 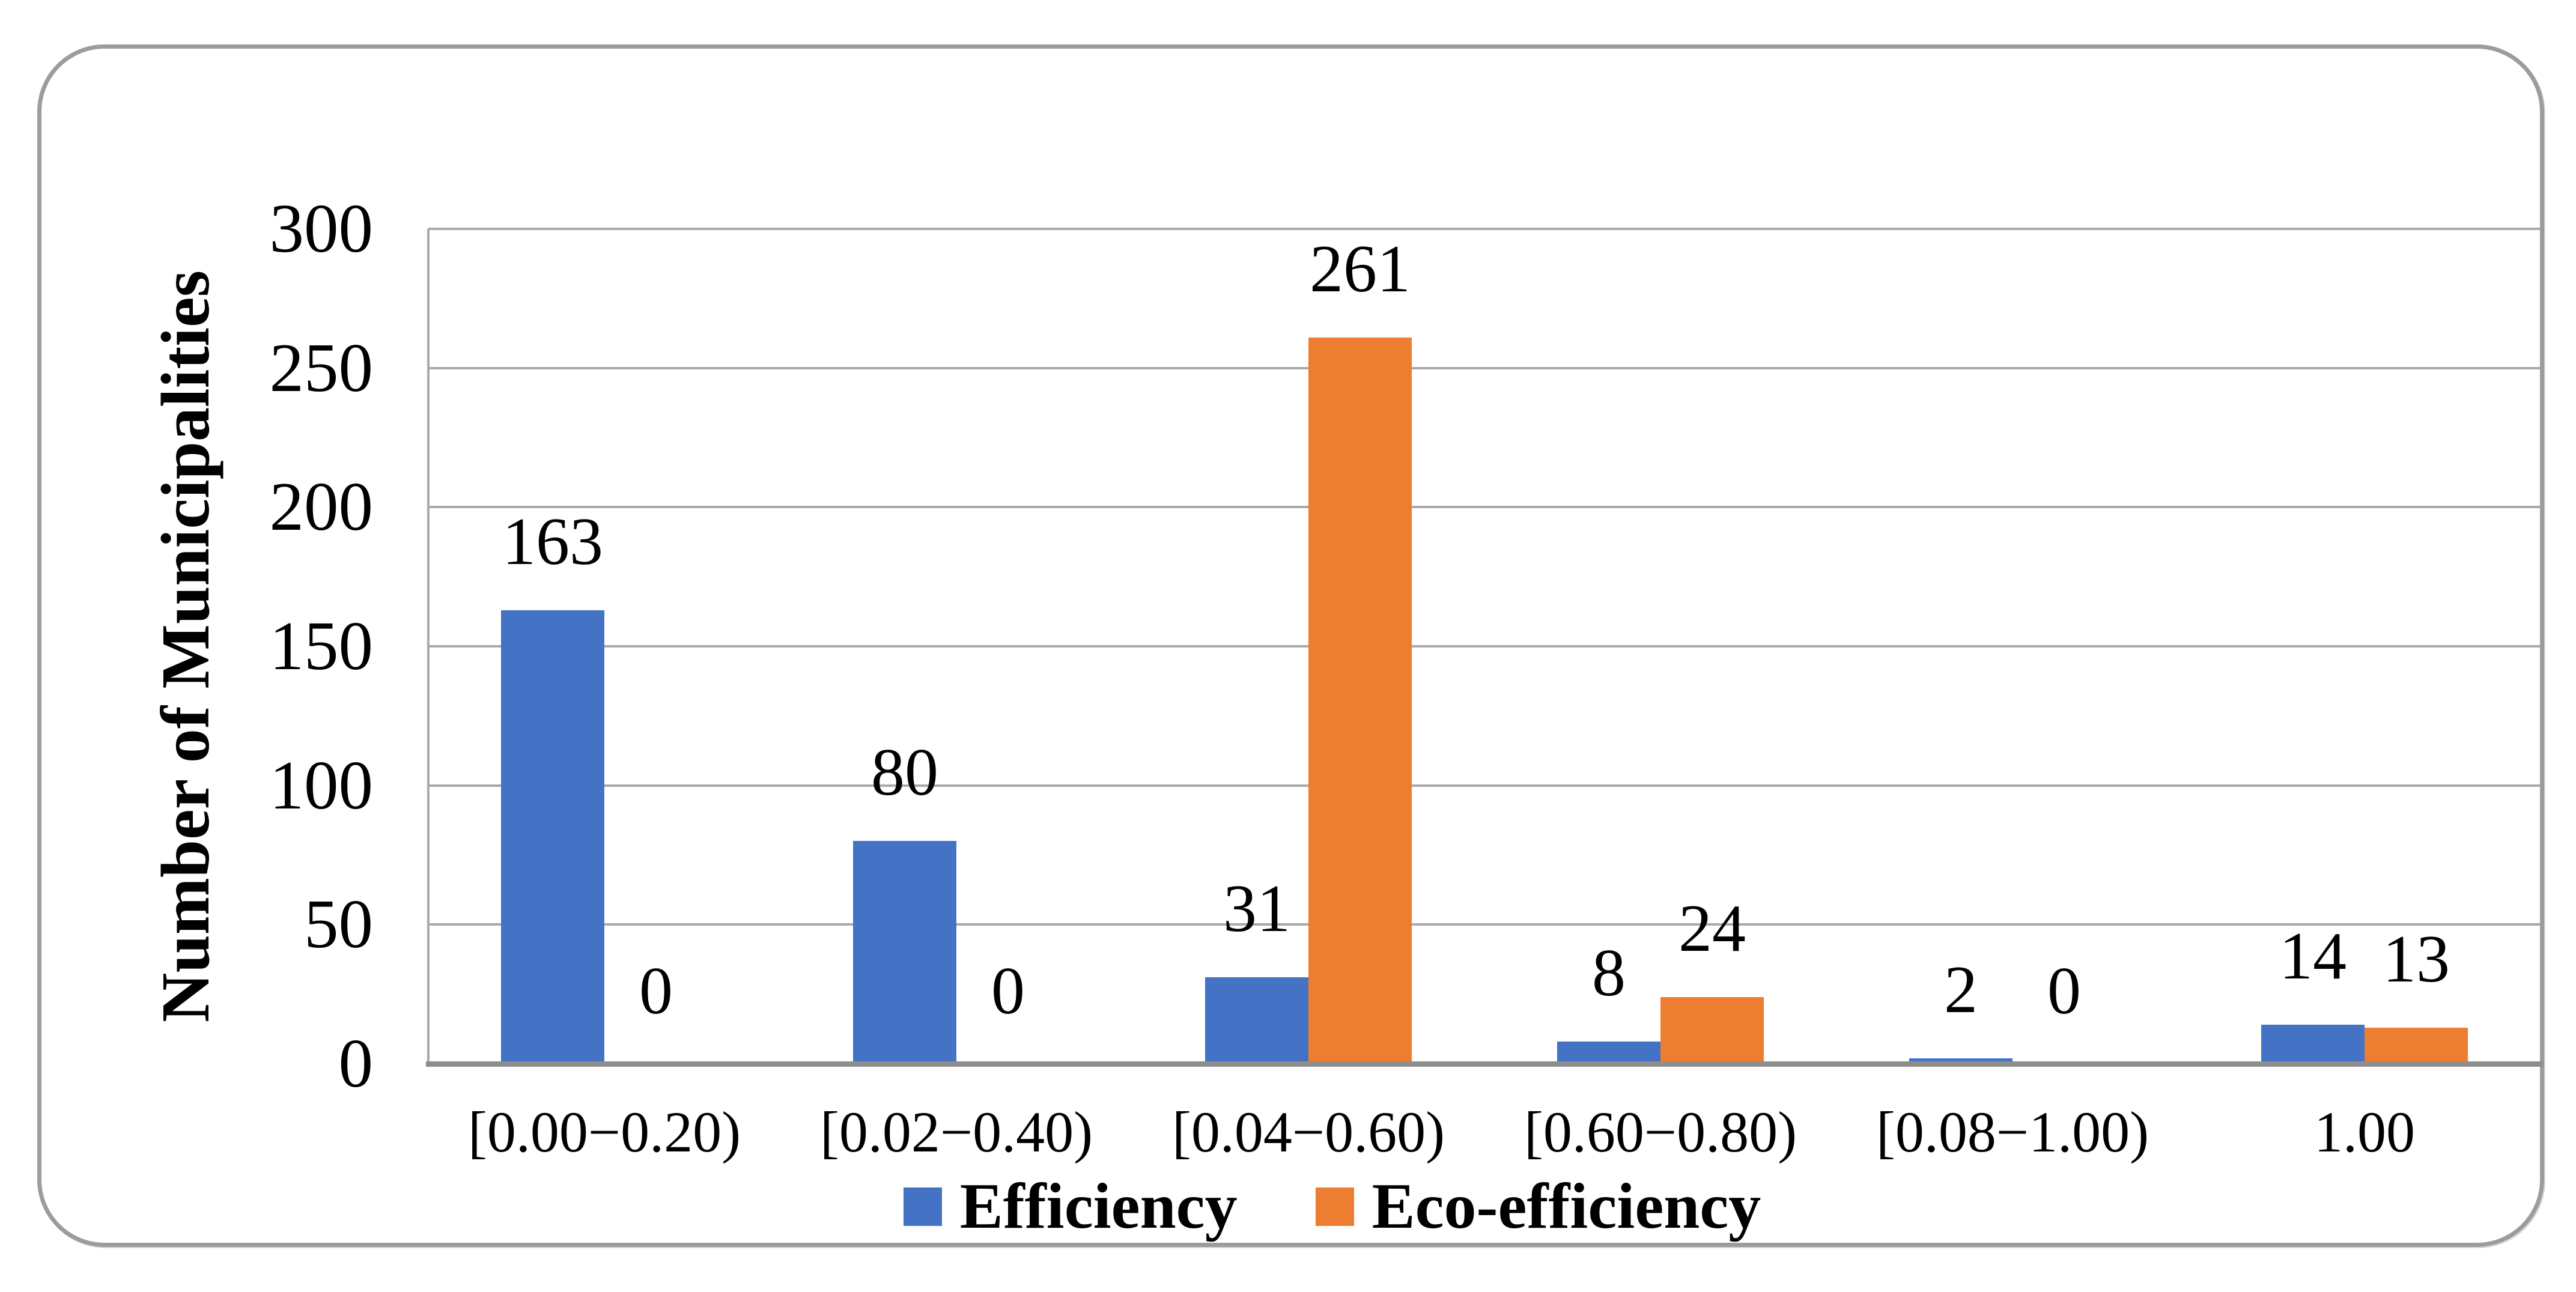 I want to click on legend-item-eco-efficiency: Eco-efficiency, so click(x=1538, y=1207).